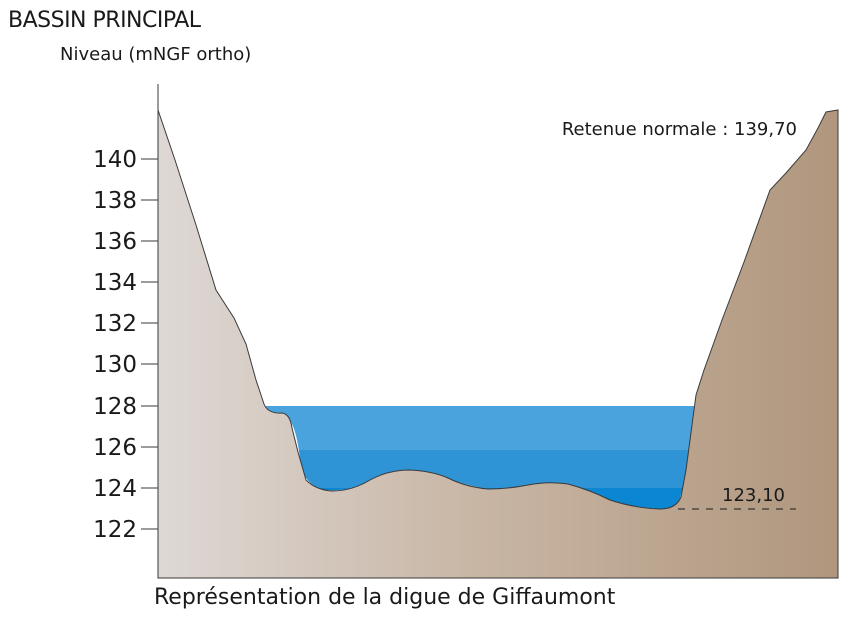 The height and width of the screenshot is (621, 846). Describe the element at coordinates (115, 324) in the screenshot. I see `tick-label-132: 132` at that location.